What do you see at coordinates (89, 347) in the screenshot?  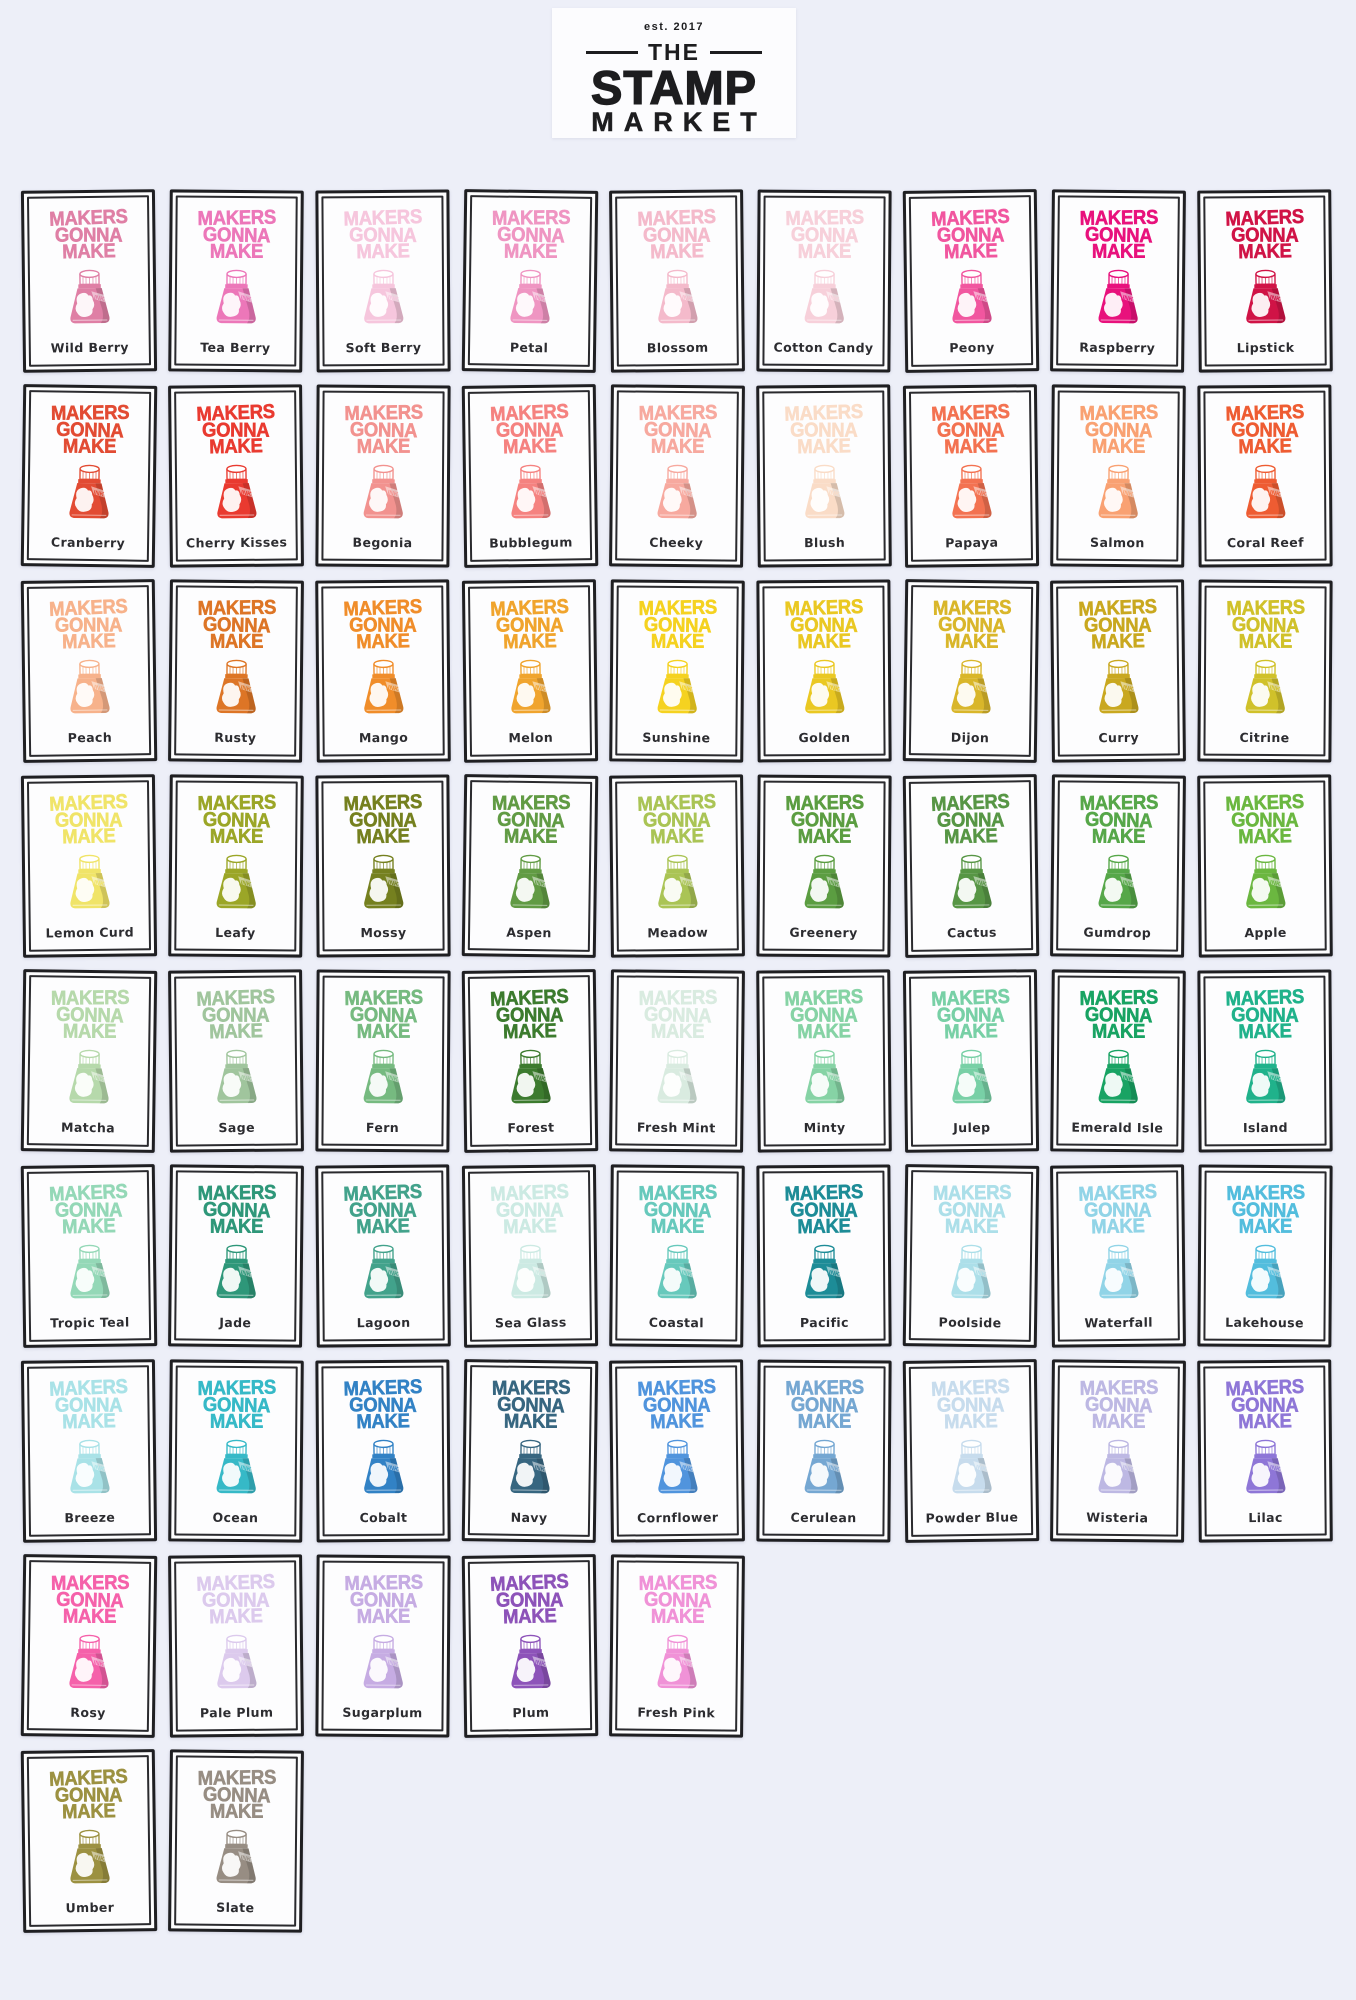 I see `swatch-label: Wild Berry` at bounding box center [89, 347].